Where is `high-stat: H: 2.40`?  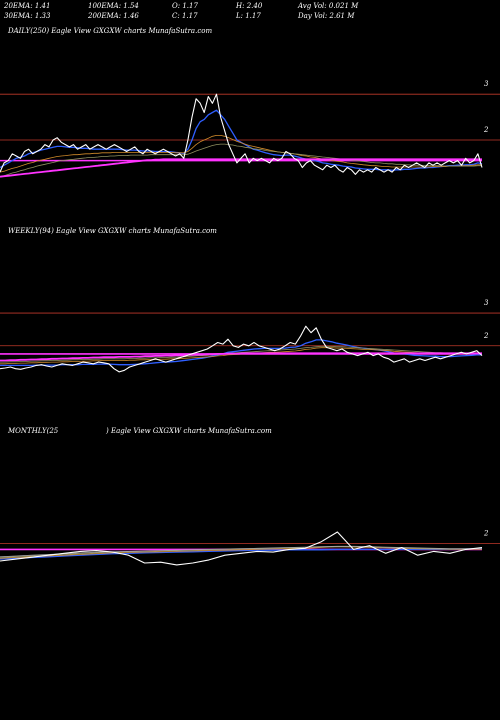 high-stat: H: 2.40 is located at coordinates (249, 6).